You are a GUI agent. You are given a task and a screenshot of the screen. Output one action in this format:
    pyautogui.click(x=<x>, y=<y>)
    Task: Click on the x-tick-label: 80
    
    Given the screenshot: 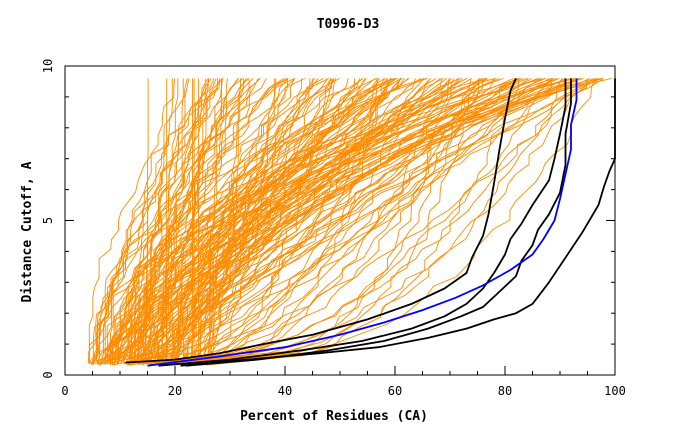 What is the action you would take?
    pyautogui.click(x=505, y=391)
    